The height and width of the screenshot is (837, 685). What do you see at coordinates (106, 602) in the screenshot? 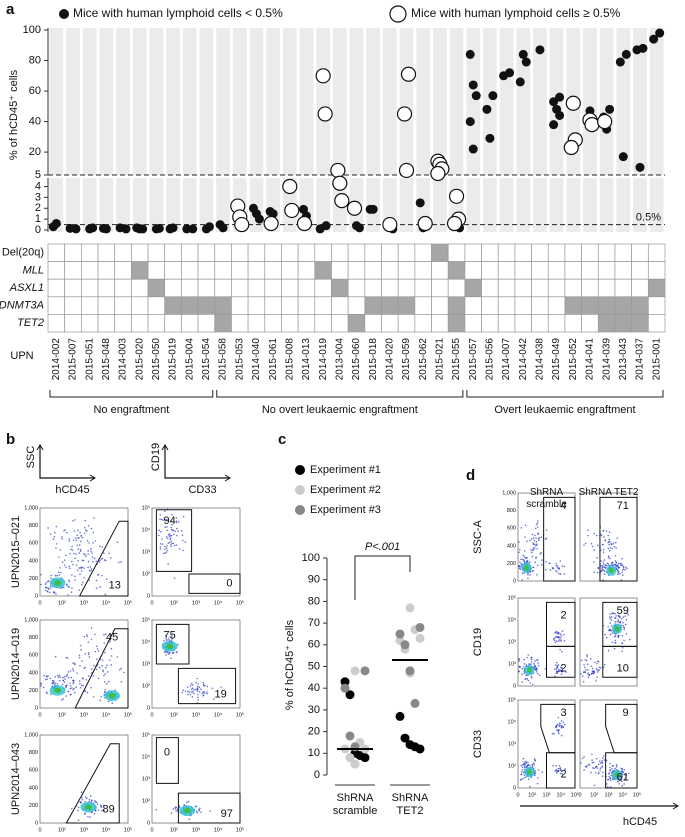
I see `tick-label: 10⁴` at bounding box center [106, 602].